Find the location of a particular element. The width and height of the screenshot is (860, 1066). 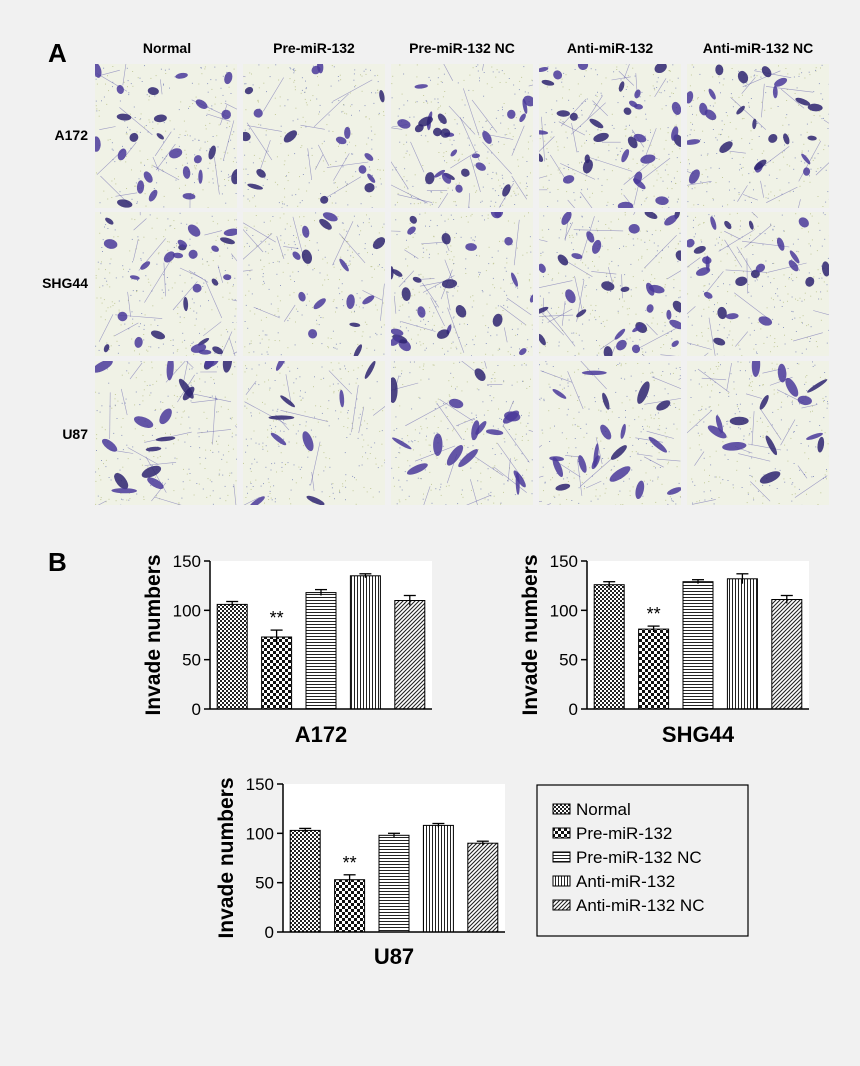

legend-swatch-pre-mir-132-nc is located at coordinates (561, 857).